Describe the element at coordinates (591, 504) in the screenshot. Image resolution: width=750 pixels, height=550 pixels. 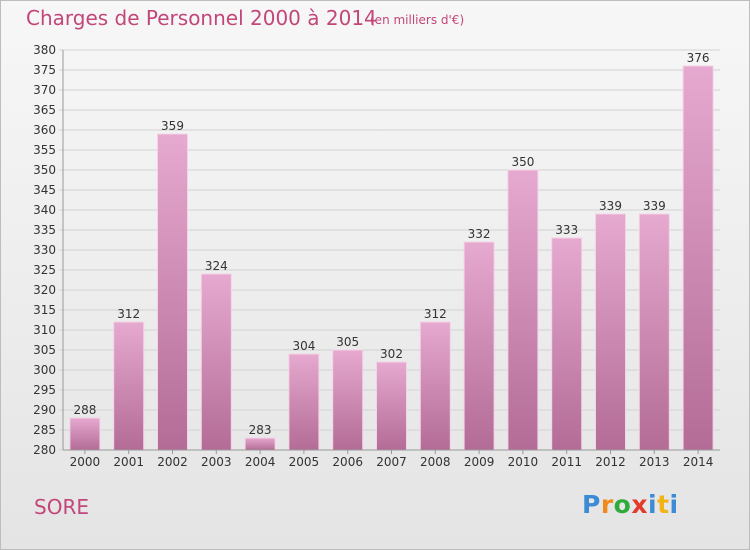
I see `logo-letter: P` at that location.